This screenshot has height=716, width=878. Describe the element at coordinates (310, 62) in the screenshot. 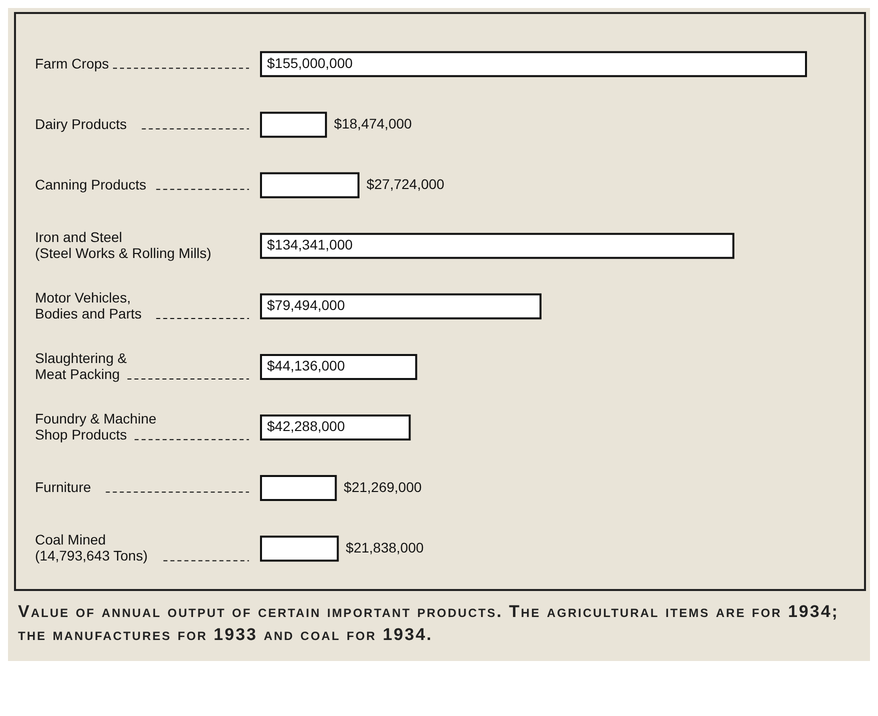

I see `data-label: $155,000,000` at that location.